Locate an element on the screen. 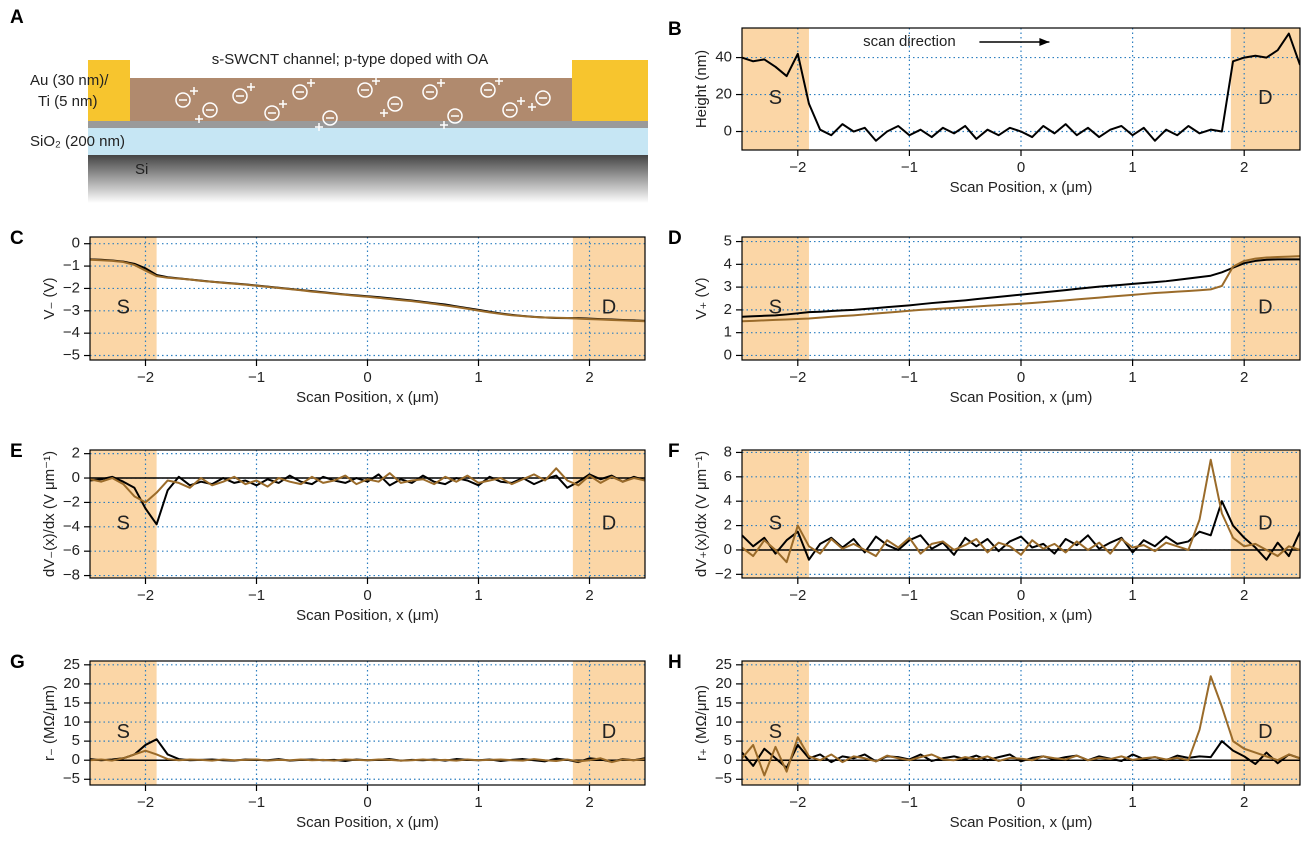  panel-letter: B is located at coordinates (675, 29).